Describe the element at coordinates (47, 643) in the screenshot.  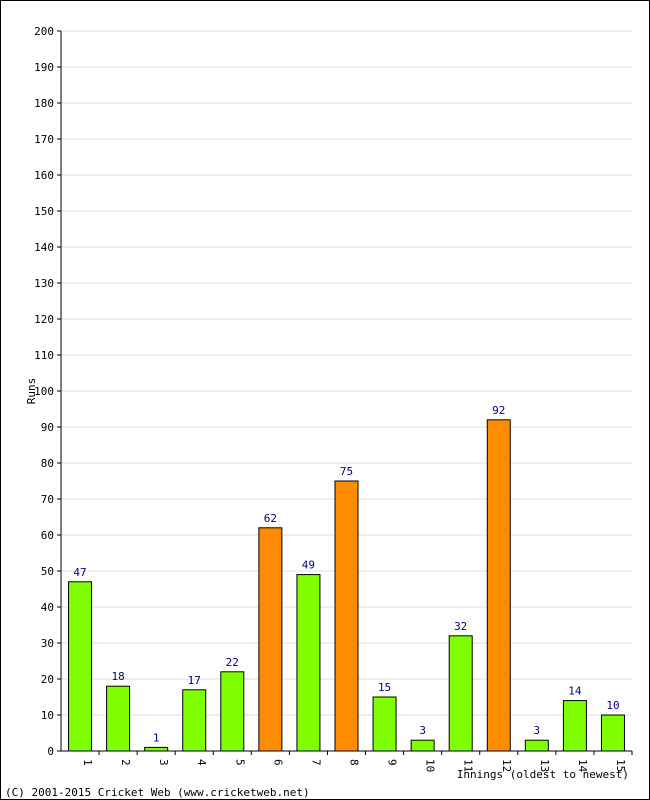
I see `y-tick-label: 30` at that location.